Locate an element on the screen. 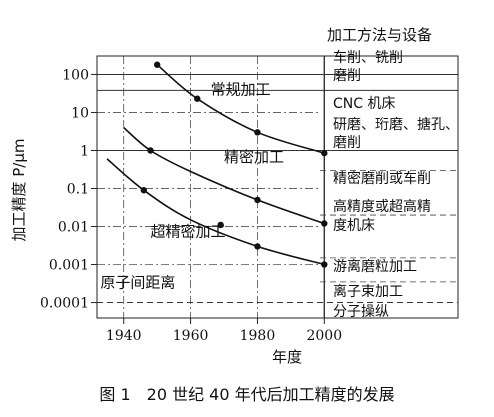 The width and height of the screenshot is (494, 417). x-tick-label-2000: 2000 is located at coordinates (324, 336).